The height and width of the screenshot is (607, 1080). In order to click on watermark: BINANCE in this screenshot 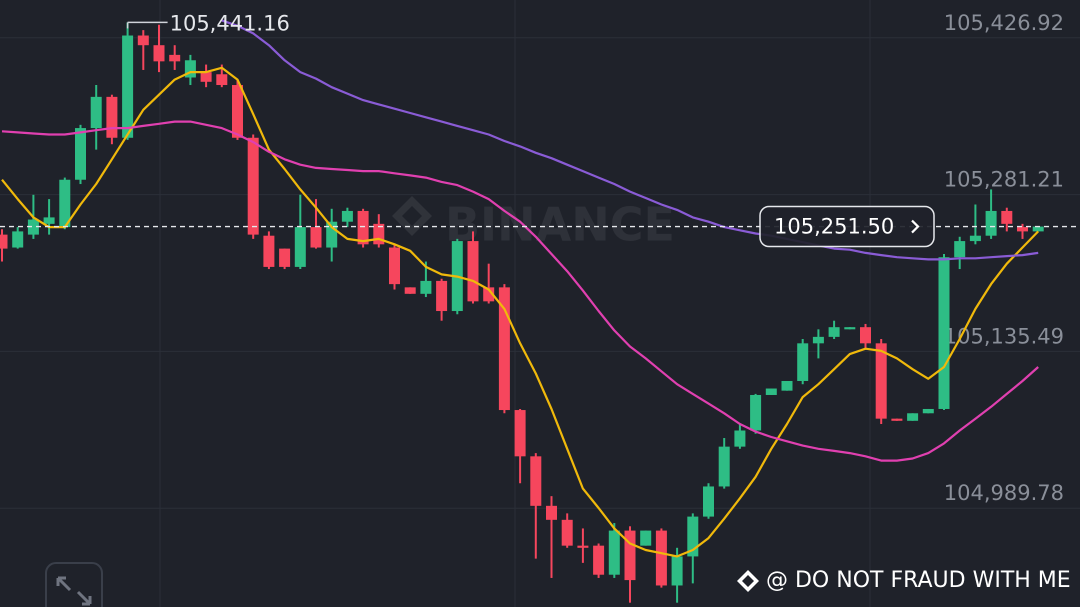, I will do `click(560, 225)`.